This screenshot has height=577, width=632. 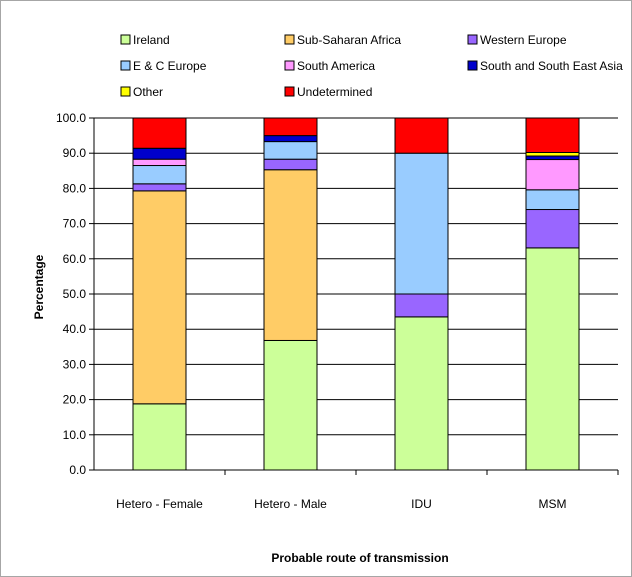 I want to click on legend-label: Undetermined, so click(x=334, y=92).